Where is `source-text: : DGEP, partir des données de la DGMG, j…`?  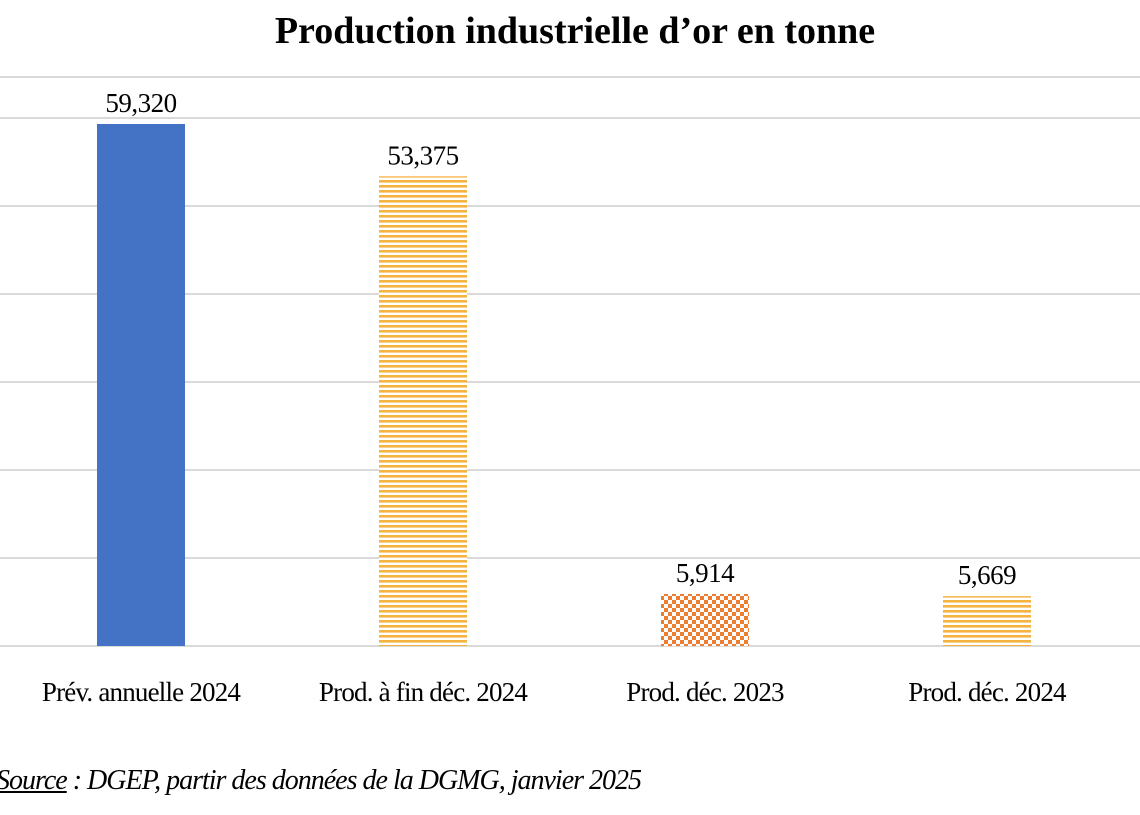 source-text: : DGEP, partir des données de la DGMG, j… is located at coordinates (354, 780).